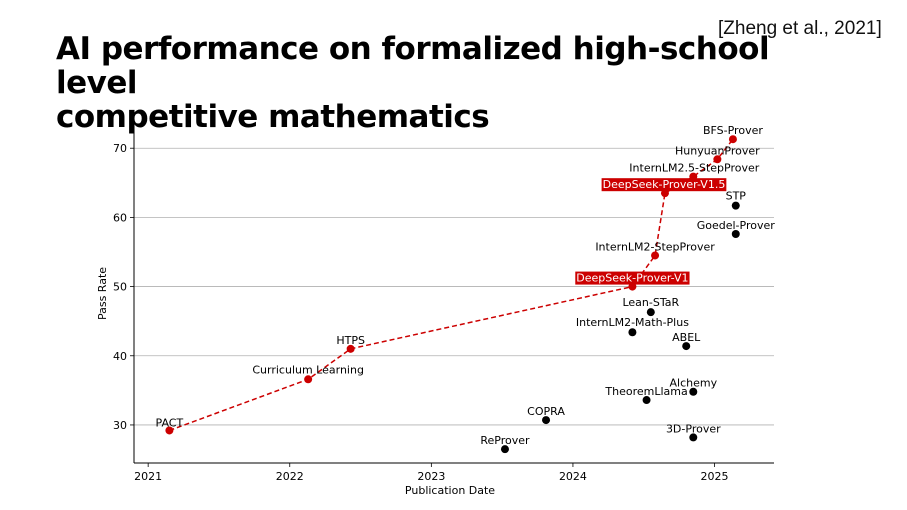 This screenshot has height=510, width=907. Describe the element at coordinates (800, 28) in the screenshot. I see `citation: [Zheng et al., 2021]` at that location.